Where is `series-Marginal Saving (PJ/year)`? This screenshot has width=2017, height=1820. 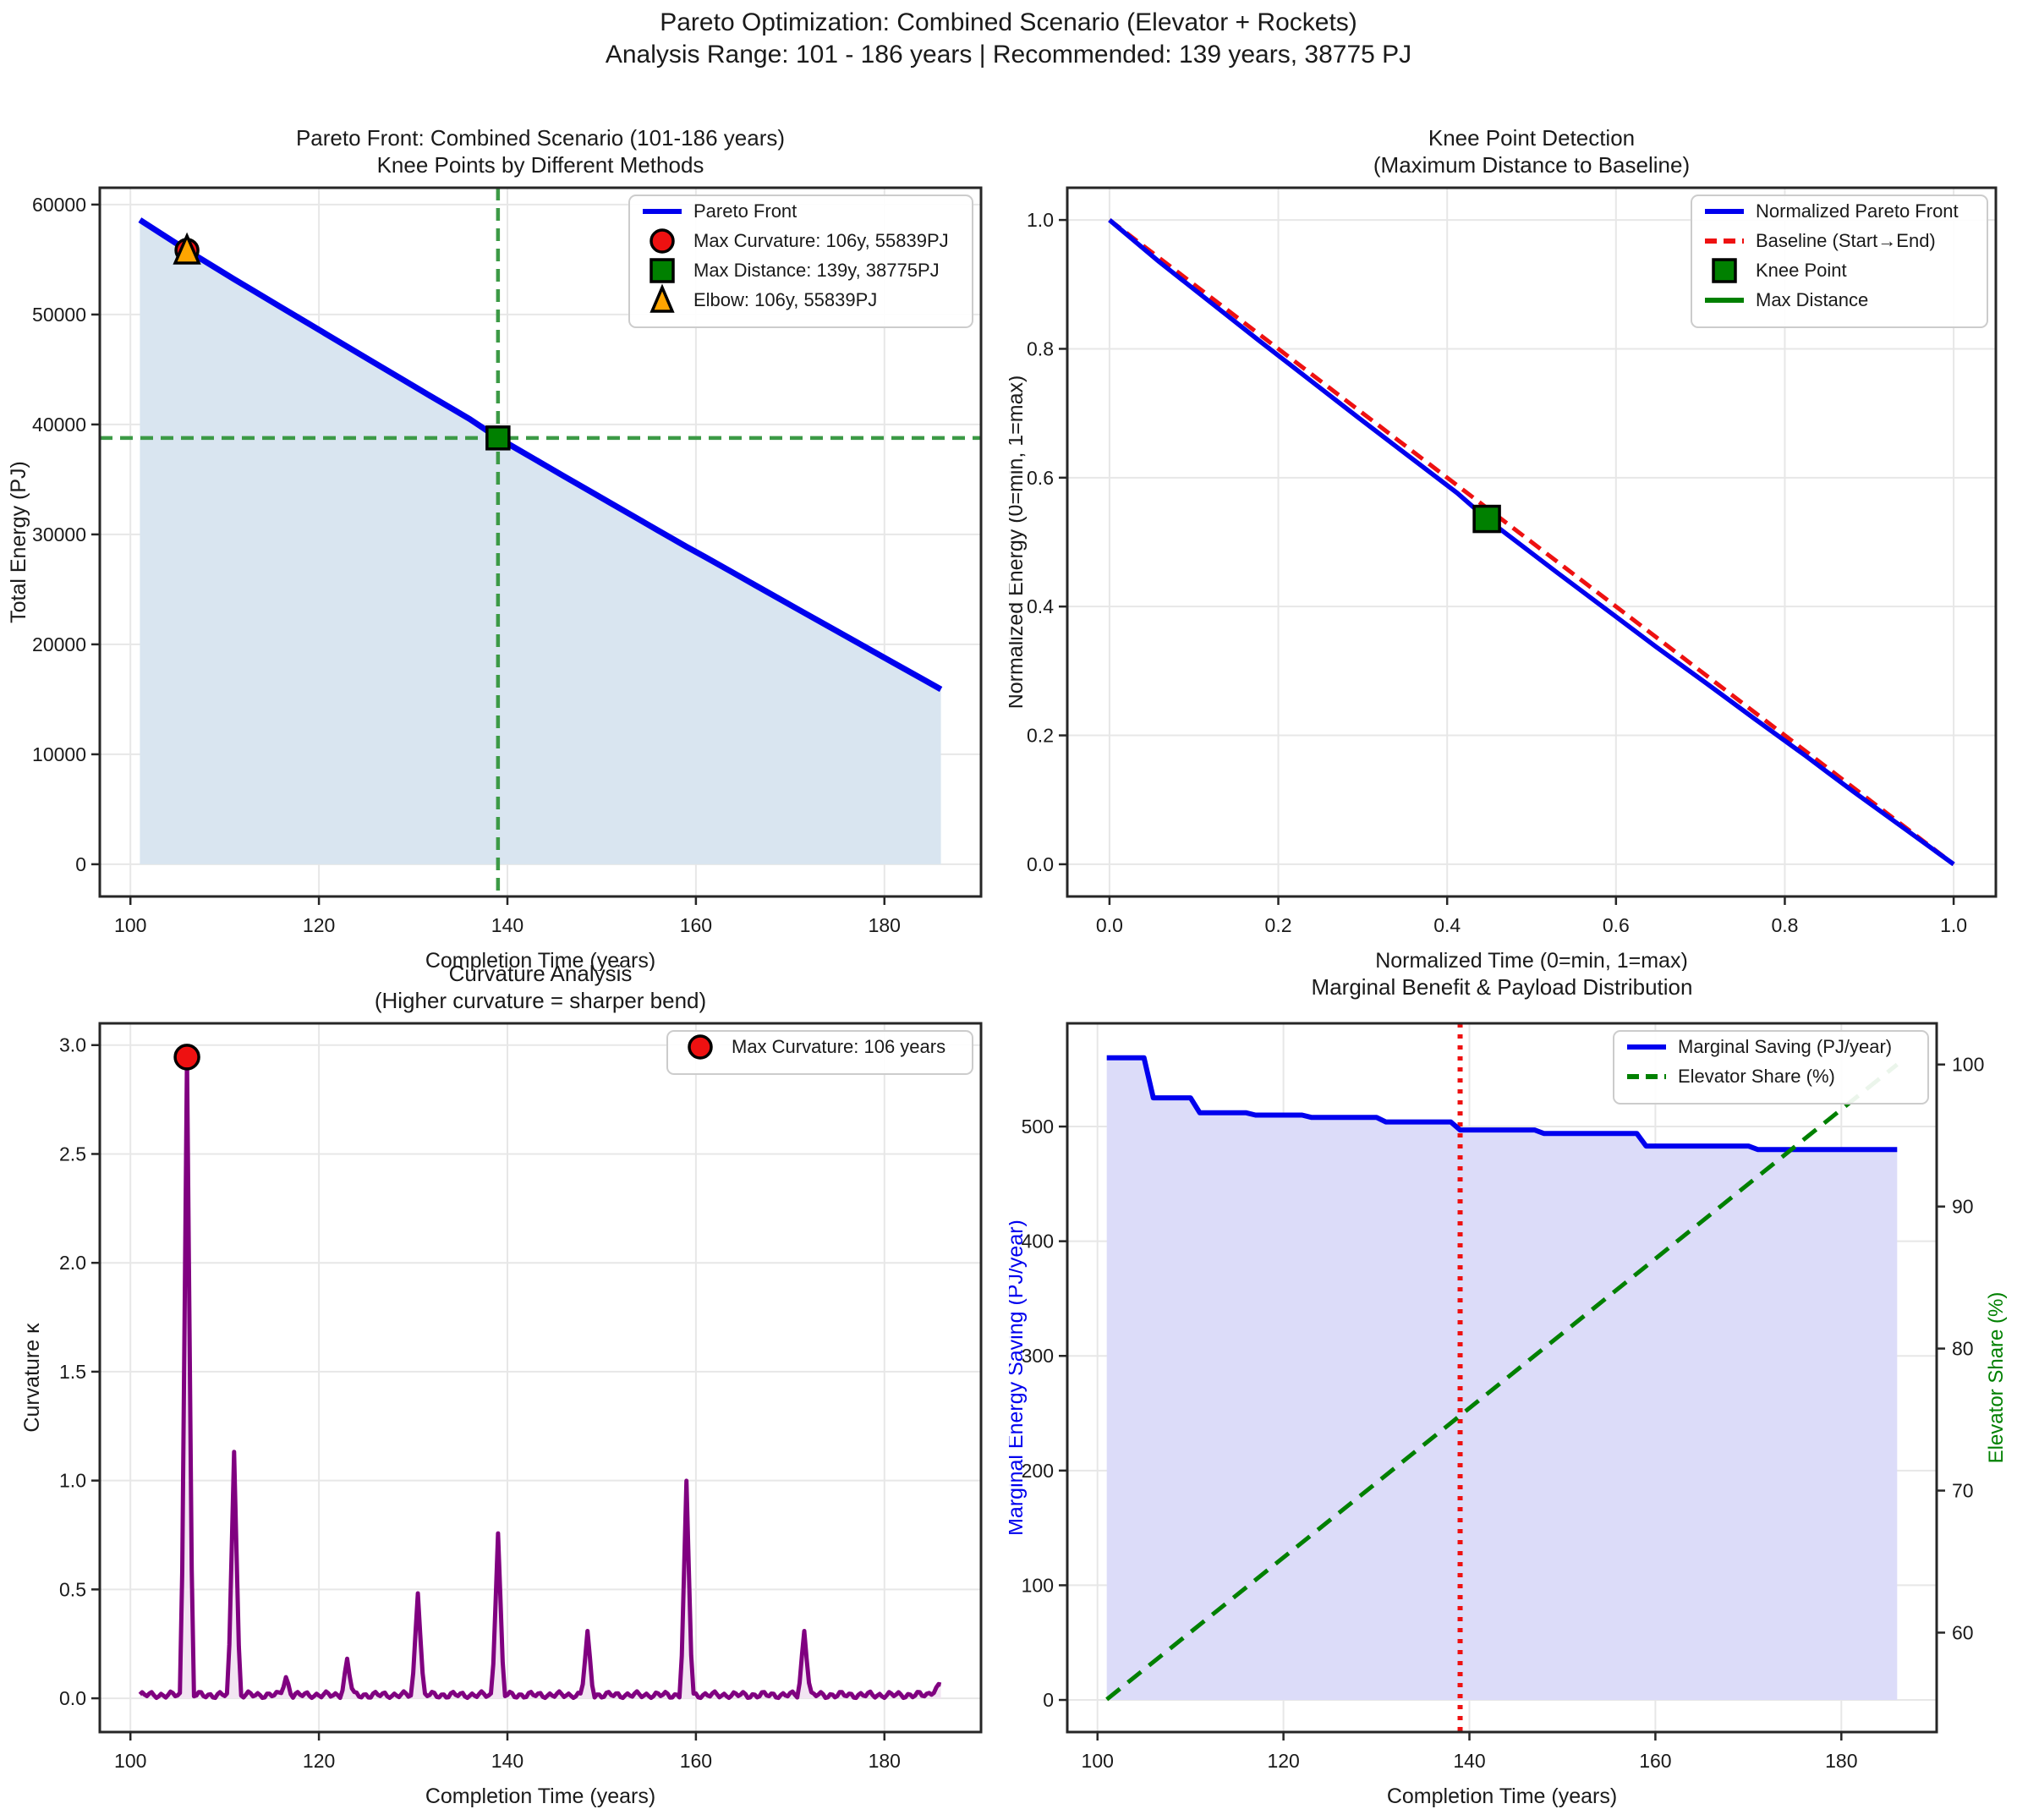 series-Marginal Saving (PJ/year) is located at coordinates (1502, 1104).